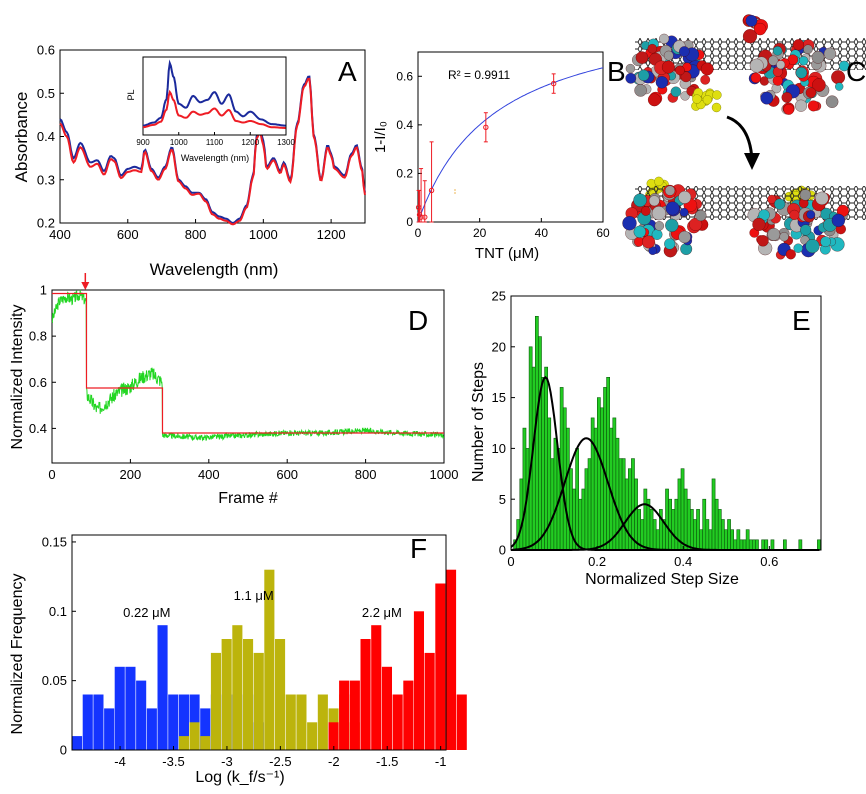 The image size is (866, 794). What do you see at coordinates (380, 137) in the screenshot?
I see `panel-b-ylabel: 1-I/I₀` at bounding box center [380, 137].